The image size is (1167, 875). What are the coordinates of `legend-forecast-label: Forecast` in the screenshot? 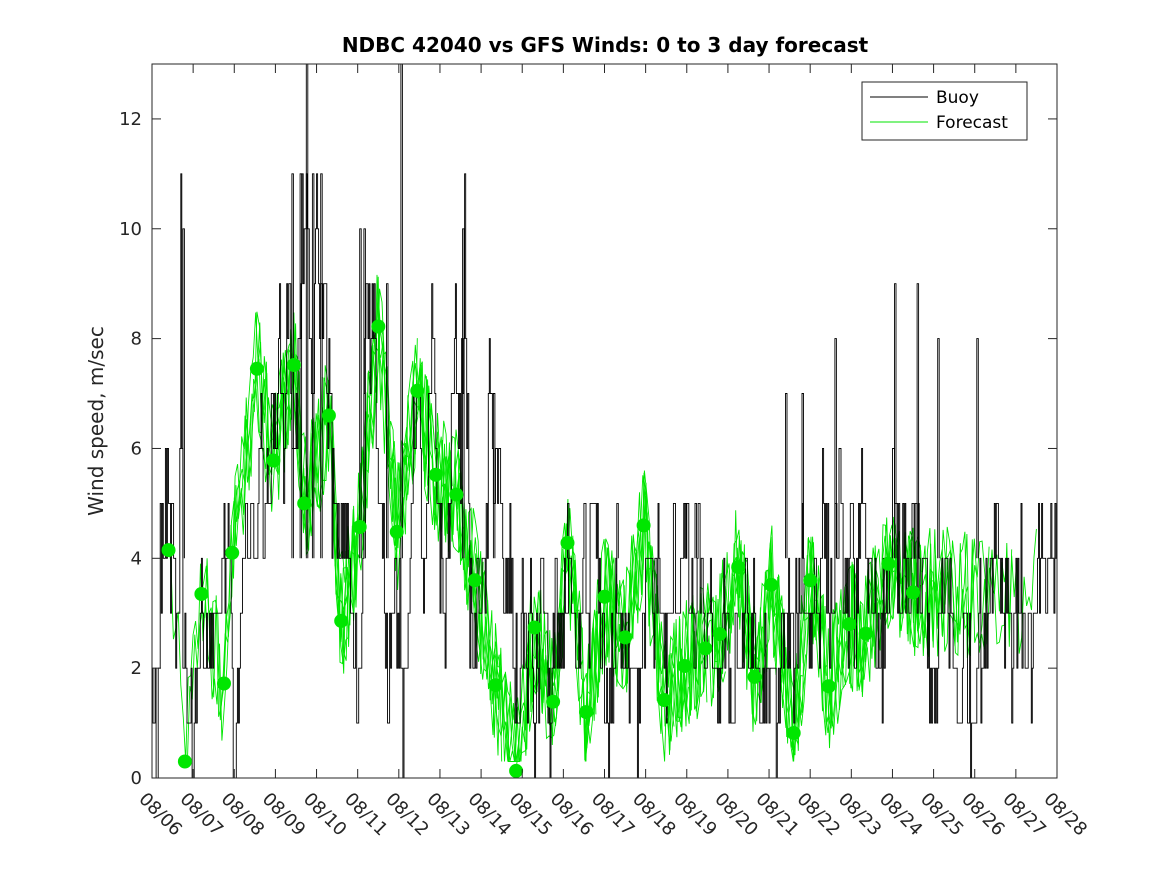 It's located at (972, 123).